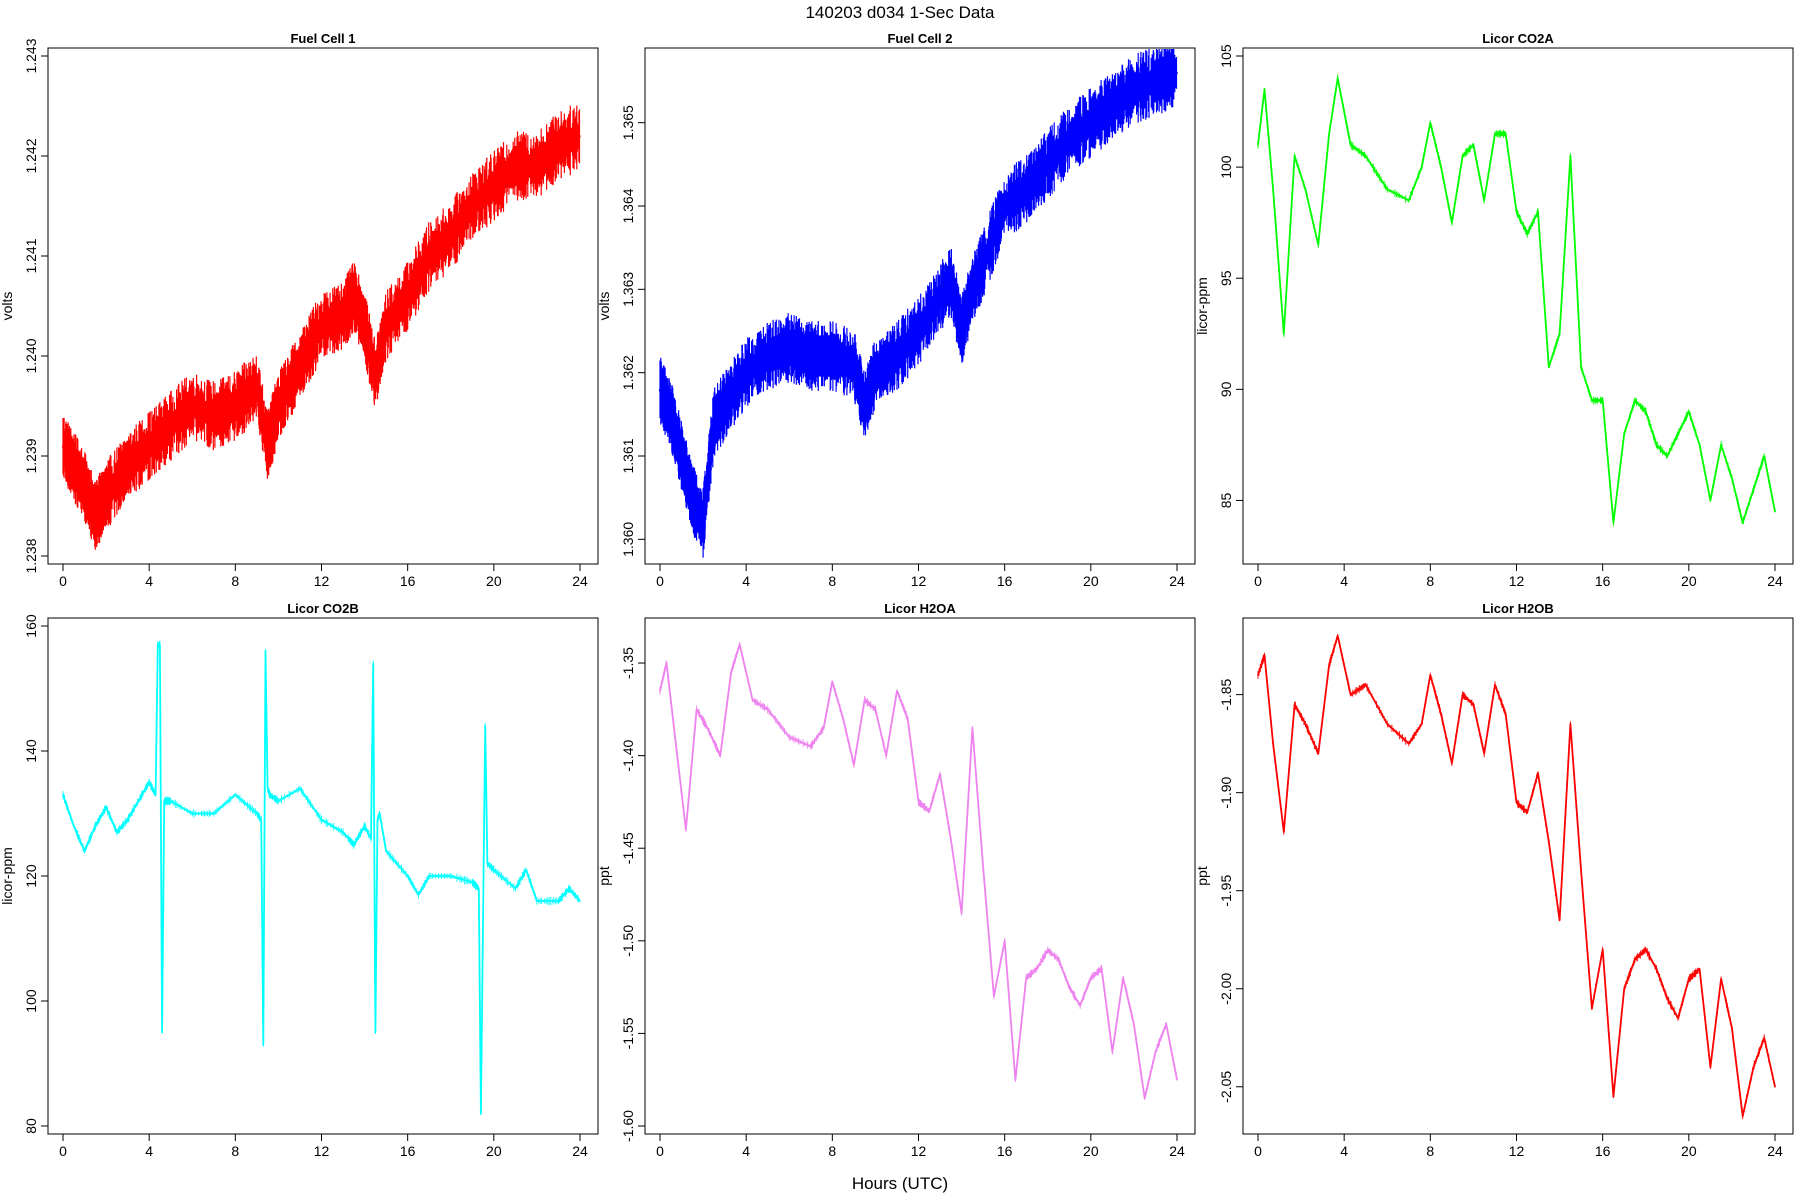 The height and width of the screenshot is (1200, 1800). Describe the element at coordinates (322, 38) in the screenshot. I see `panel-title: Fuel Cell 1` at that location.